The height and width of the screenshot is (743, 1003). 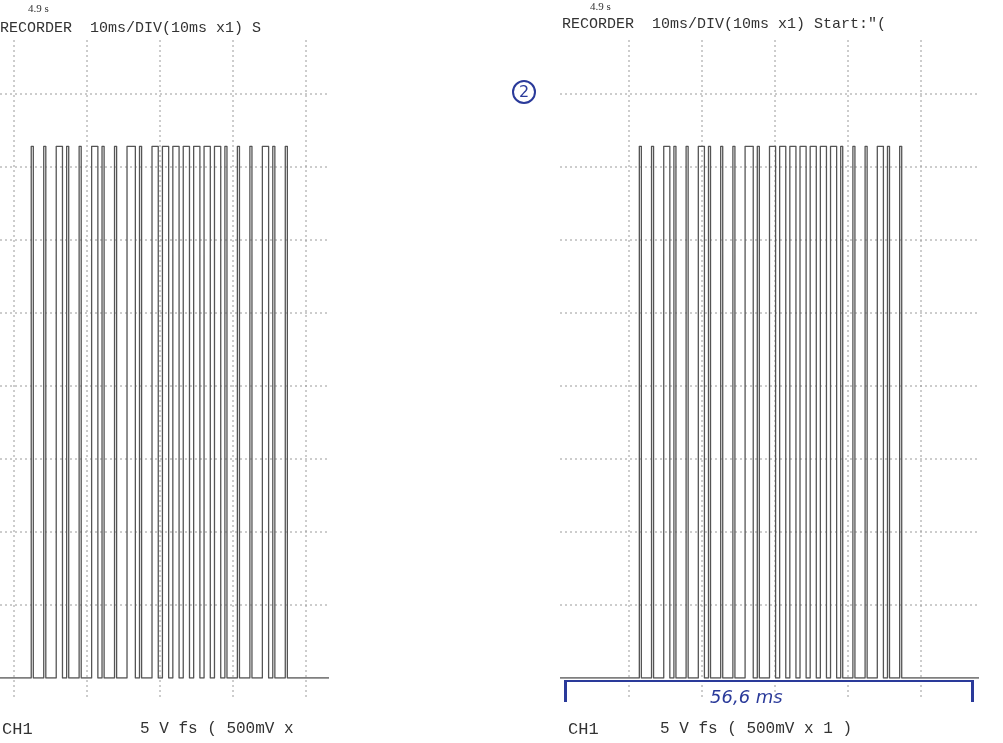 I want to click on chart-title: RECORDER 10ms/DIV(10ms x1) S, so click(x=131, y=28).